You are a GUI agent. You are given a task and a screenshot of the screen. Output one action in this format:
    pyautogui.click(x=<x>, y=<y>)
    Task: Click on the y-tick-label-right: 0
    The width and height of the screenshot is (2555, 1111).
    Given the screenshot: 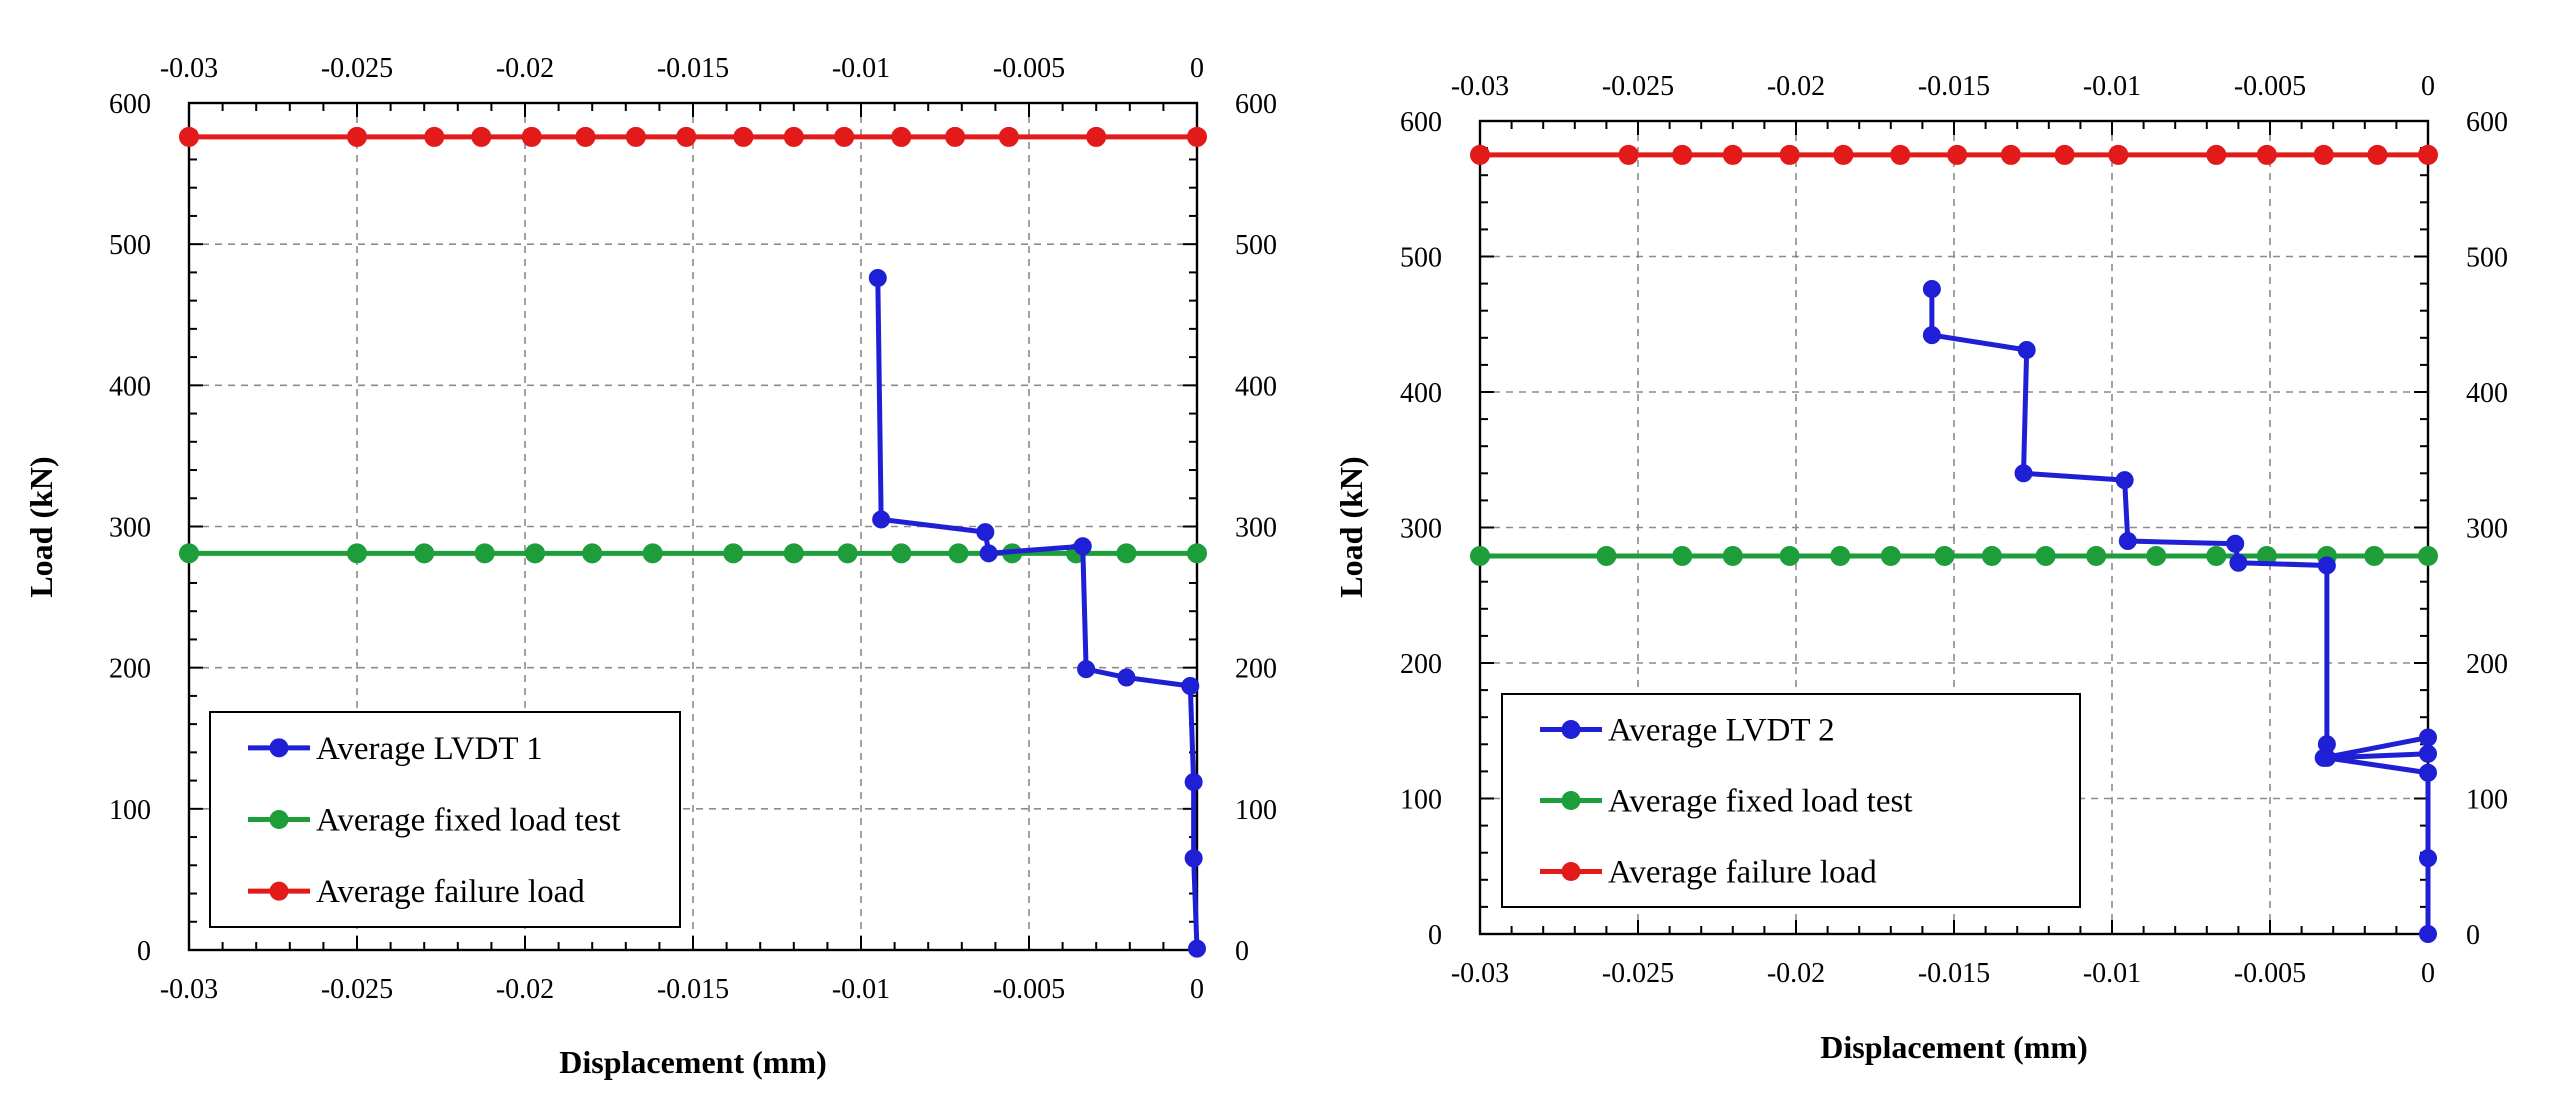 What is the action you would take?
    pyautogui.click(x=2473, y=935)
    